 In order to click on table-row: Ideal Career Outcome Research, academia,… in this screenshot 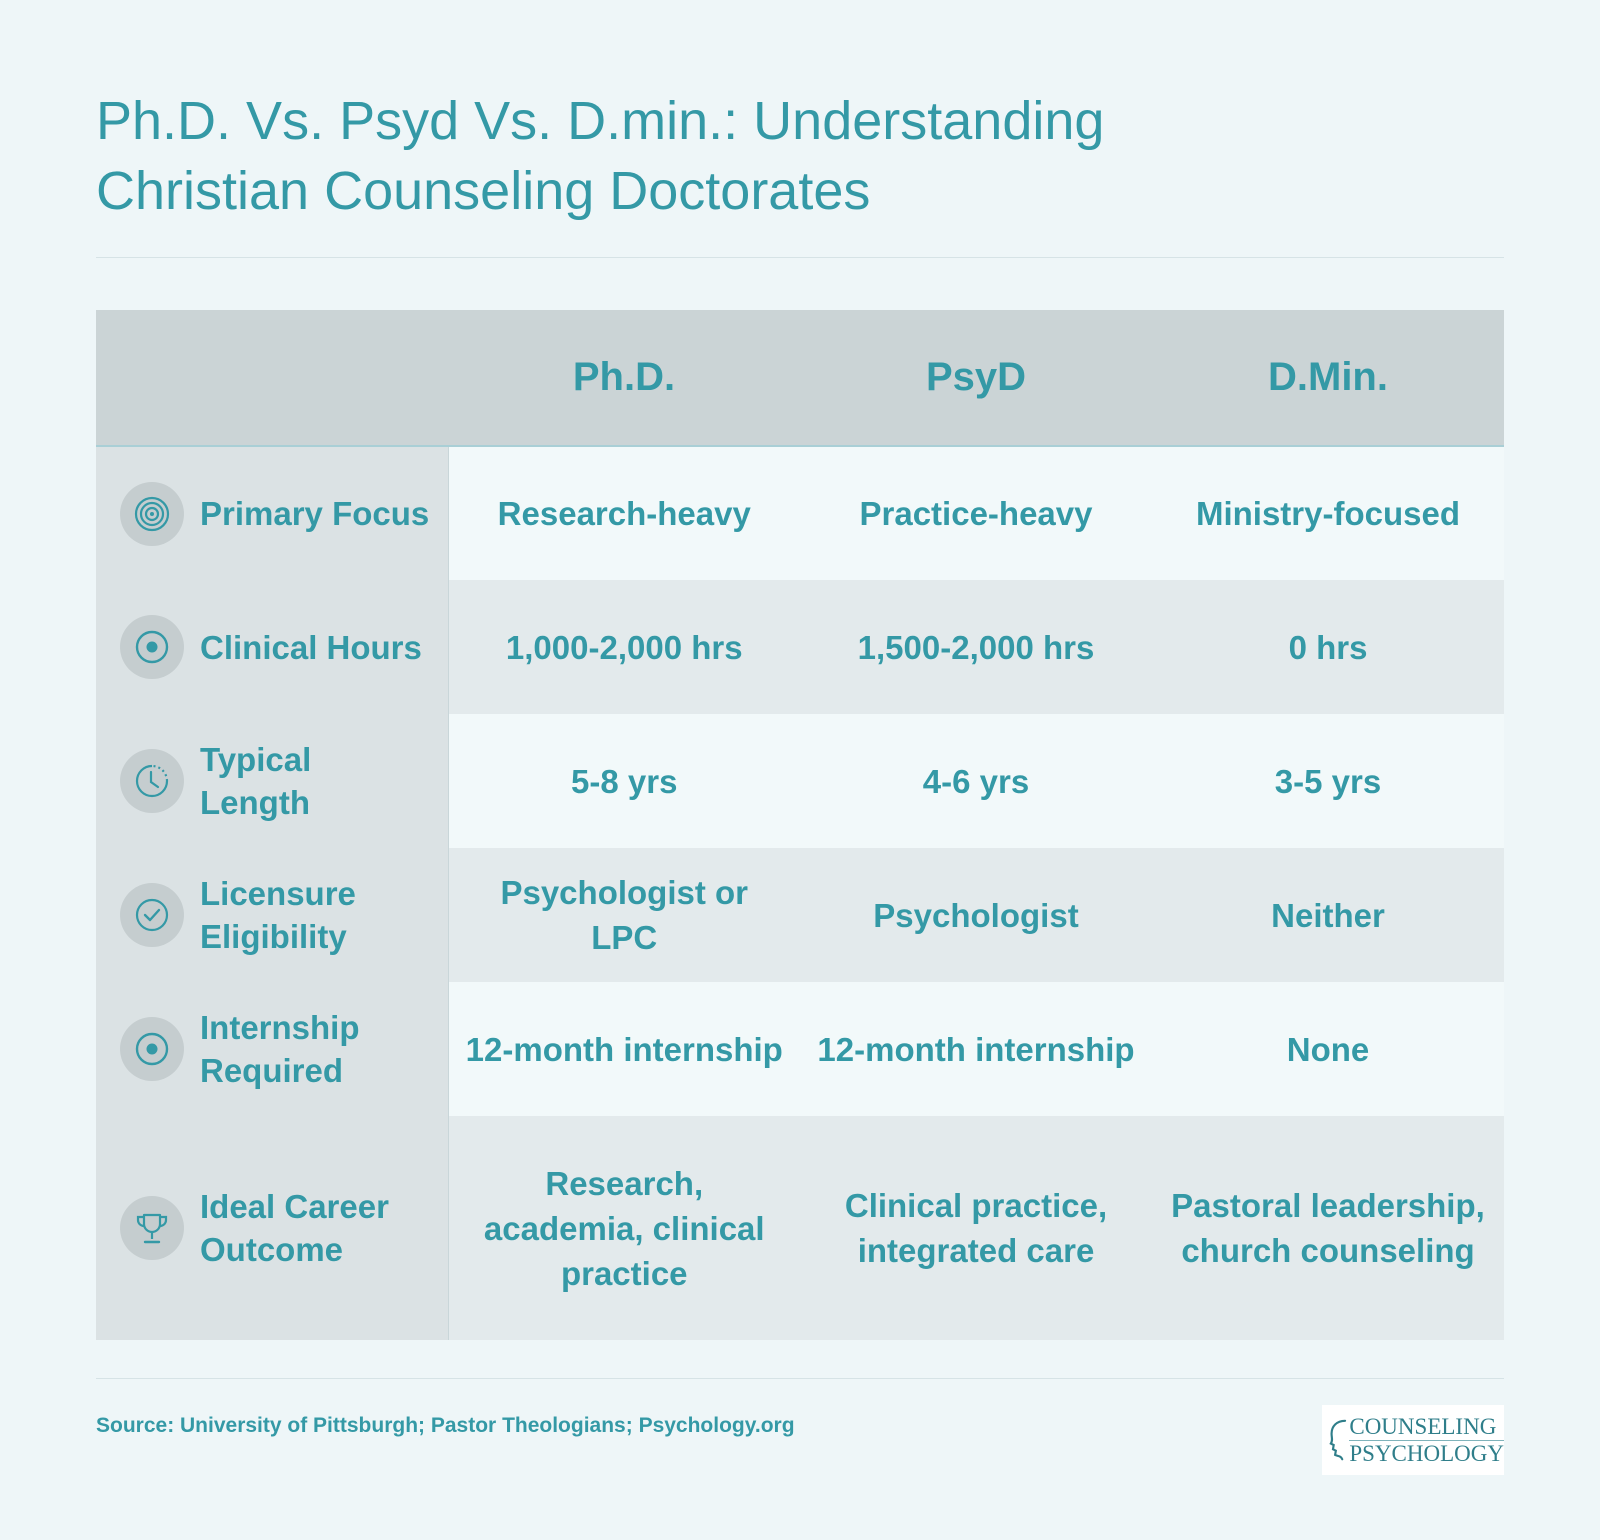, I will do `click(800, 1228)`.